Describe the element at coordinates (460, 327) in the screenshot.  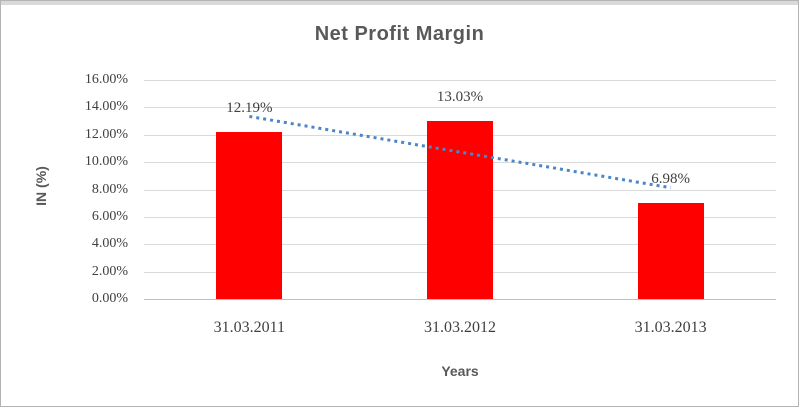
I see `x-axis-tick-label: 31.03.2012` at that location.